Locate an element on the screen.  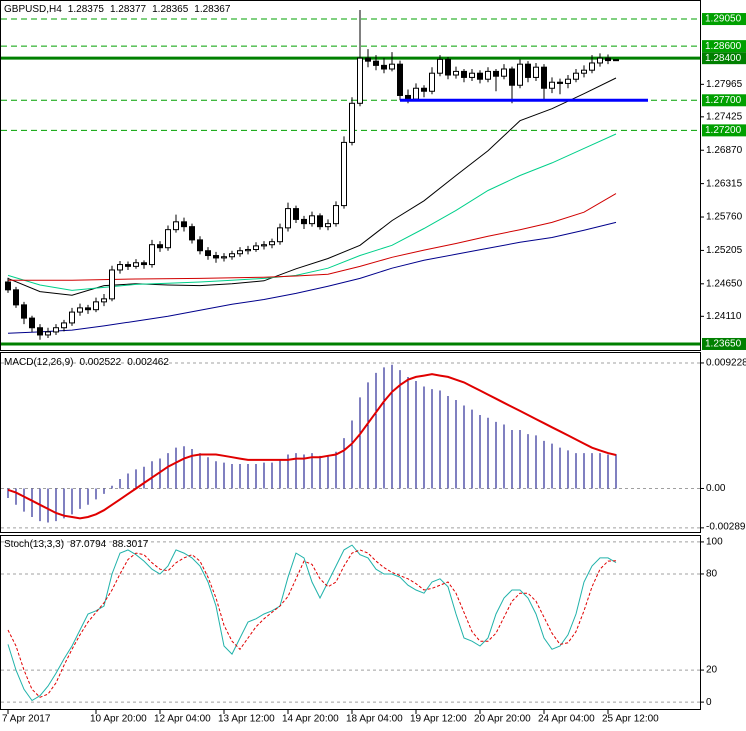
y-tick-label: 1.27965 is located at coordinates (724, 84).